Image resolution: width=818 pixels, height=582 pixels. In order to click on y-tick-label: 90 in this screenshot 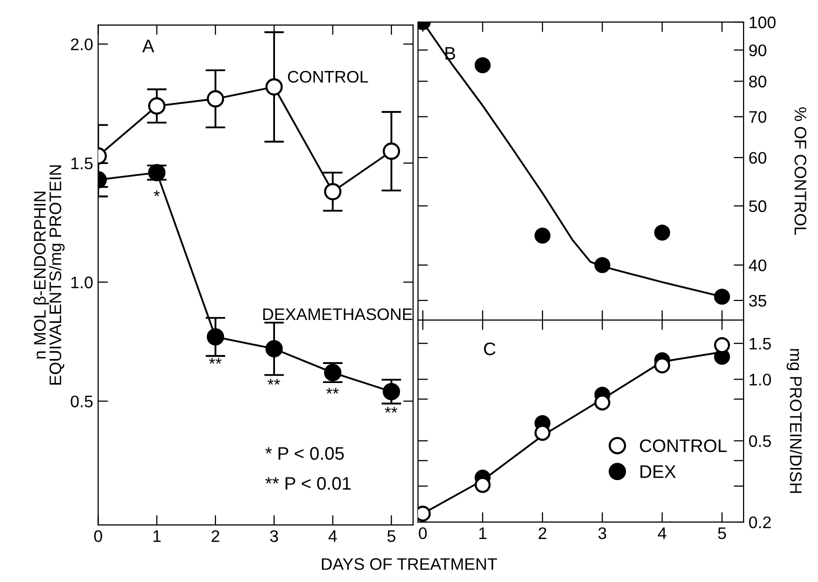, I will do `click(757, 50)`.